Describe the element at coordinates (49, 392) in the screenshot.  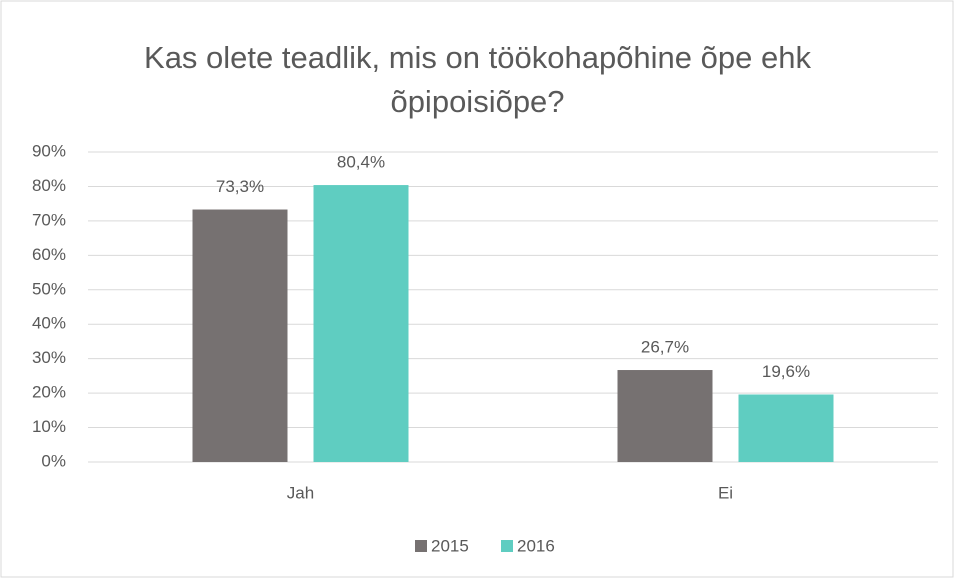
I see `y-tick-label: 20%` at that location.